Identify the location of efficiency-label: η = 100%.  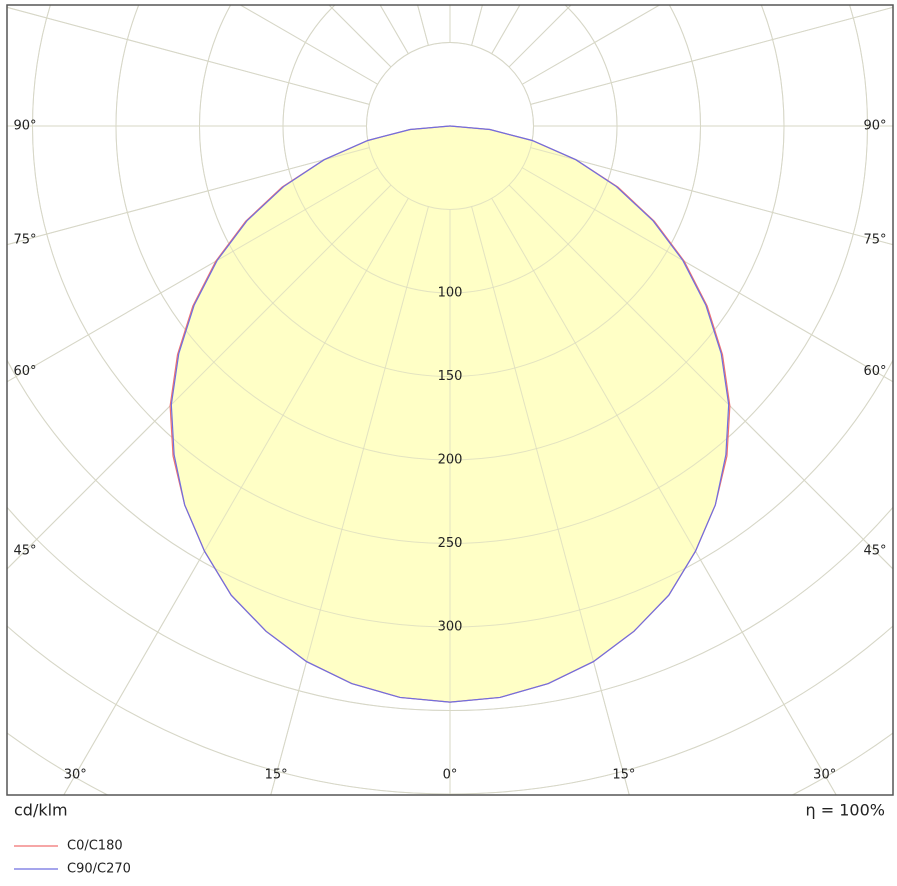
(845, 810).